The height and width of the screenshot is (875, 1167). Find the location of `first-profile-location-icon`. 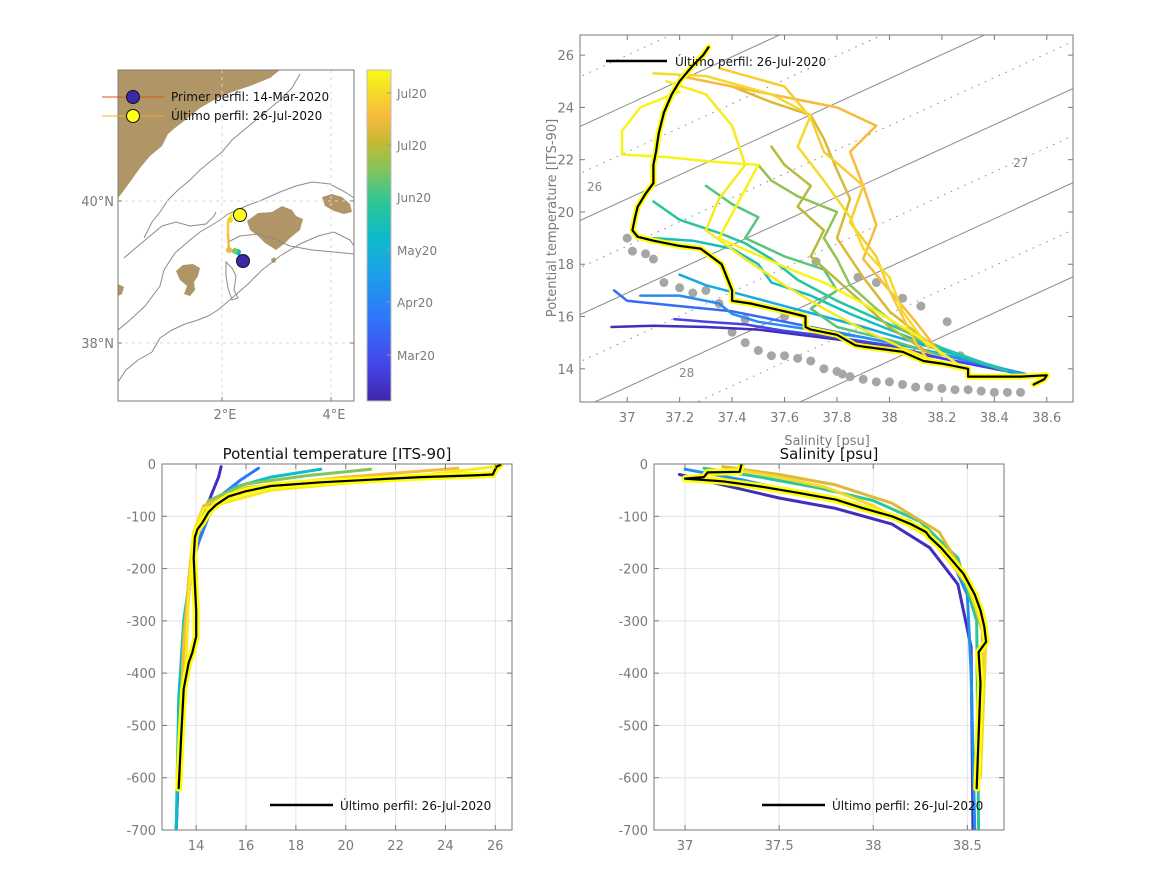

first-profile-location-icon is located at coordinates (243, 261).